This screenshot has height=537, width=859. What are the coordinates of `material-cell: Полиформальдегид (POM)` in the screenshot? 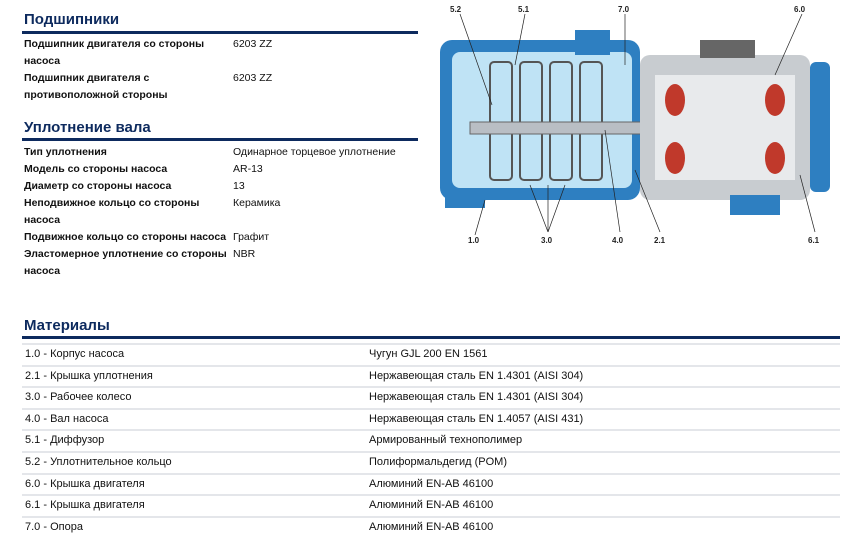 It's located at (438, 461).